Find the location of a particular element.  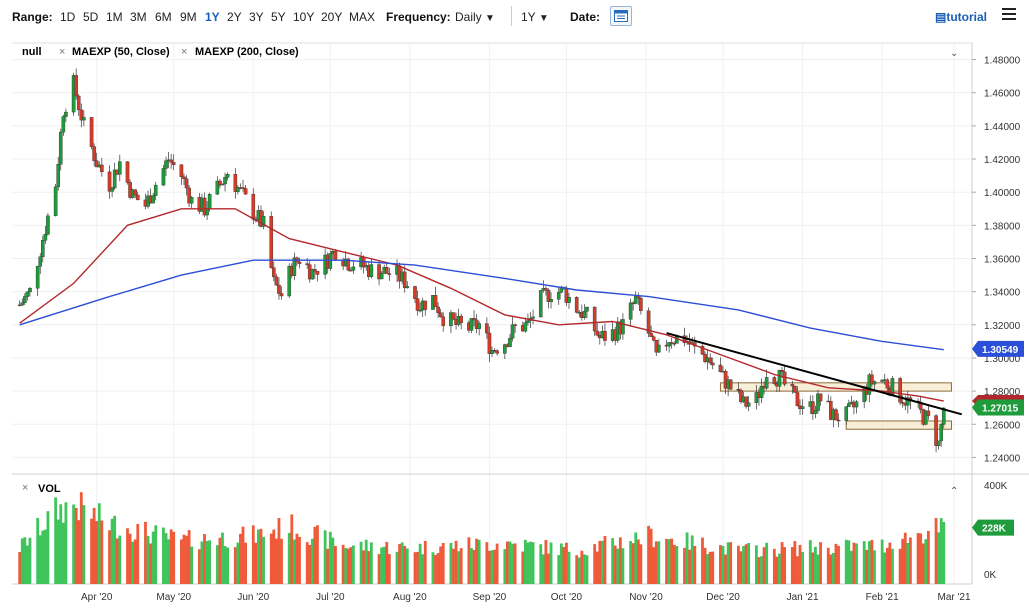

range-9m: 9M is located at coordinates (188, 17).